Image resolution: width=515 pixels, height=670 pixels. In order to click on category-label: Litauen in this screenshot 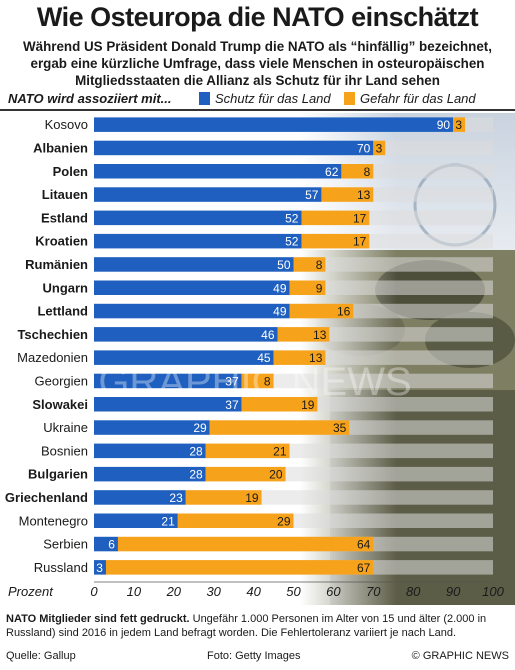, I will do `click(65, 194)`.